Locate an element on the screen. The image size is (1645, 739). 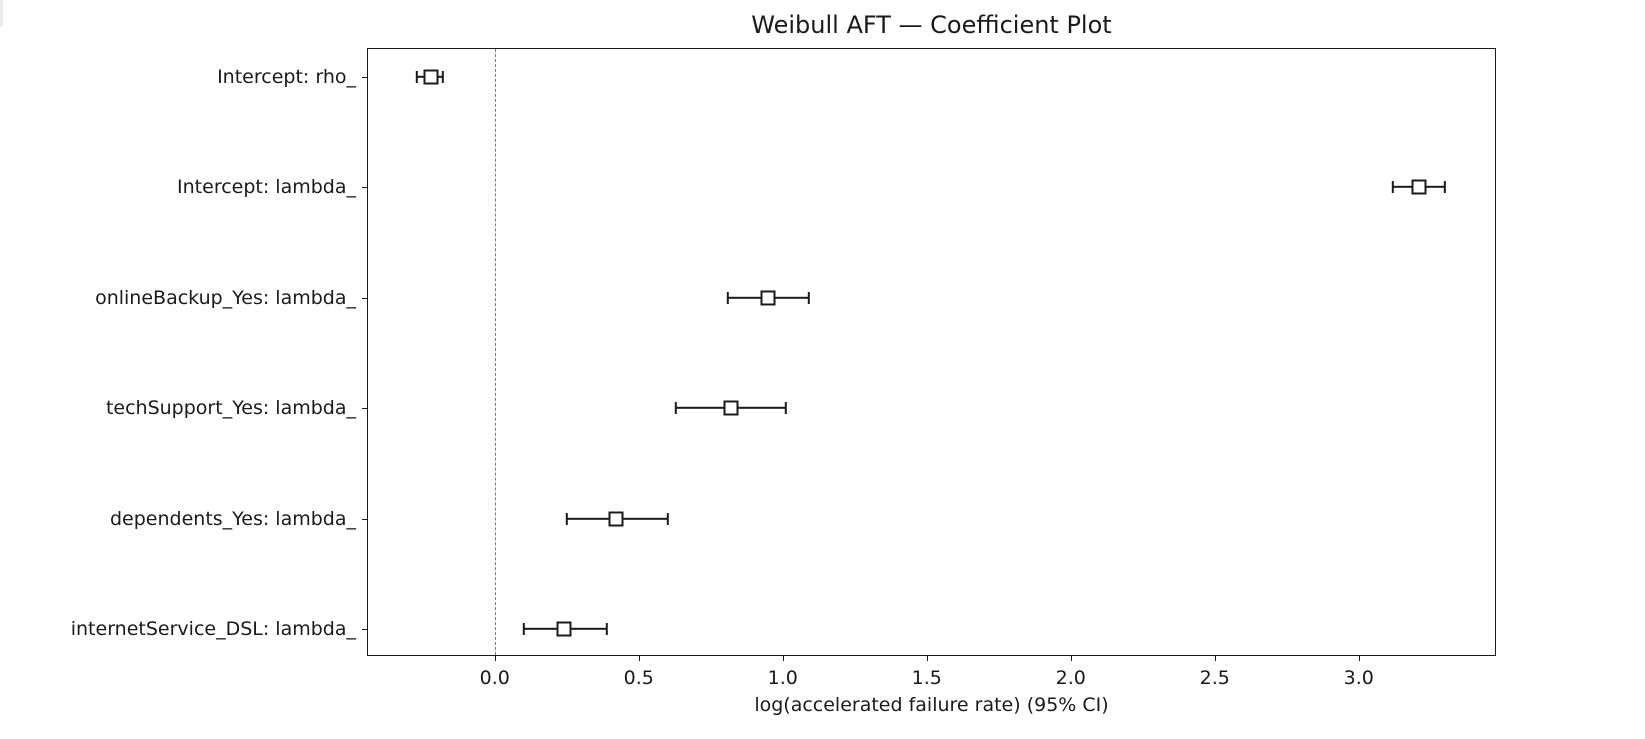
x-tick-label: 0.0 is located at coordinates (494, 678).